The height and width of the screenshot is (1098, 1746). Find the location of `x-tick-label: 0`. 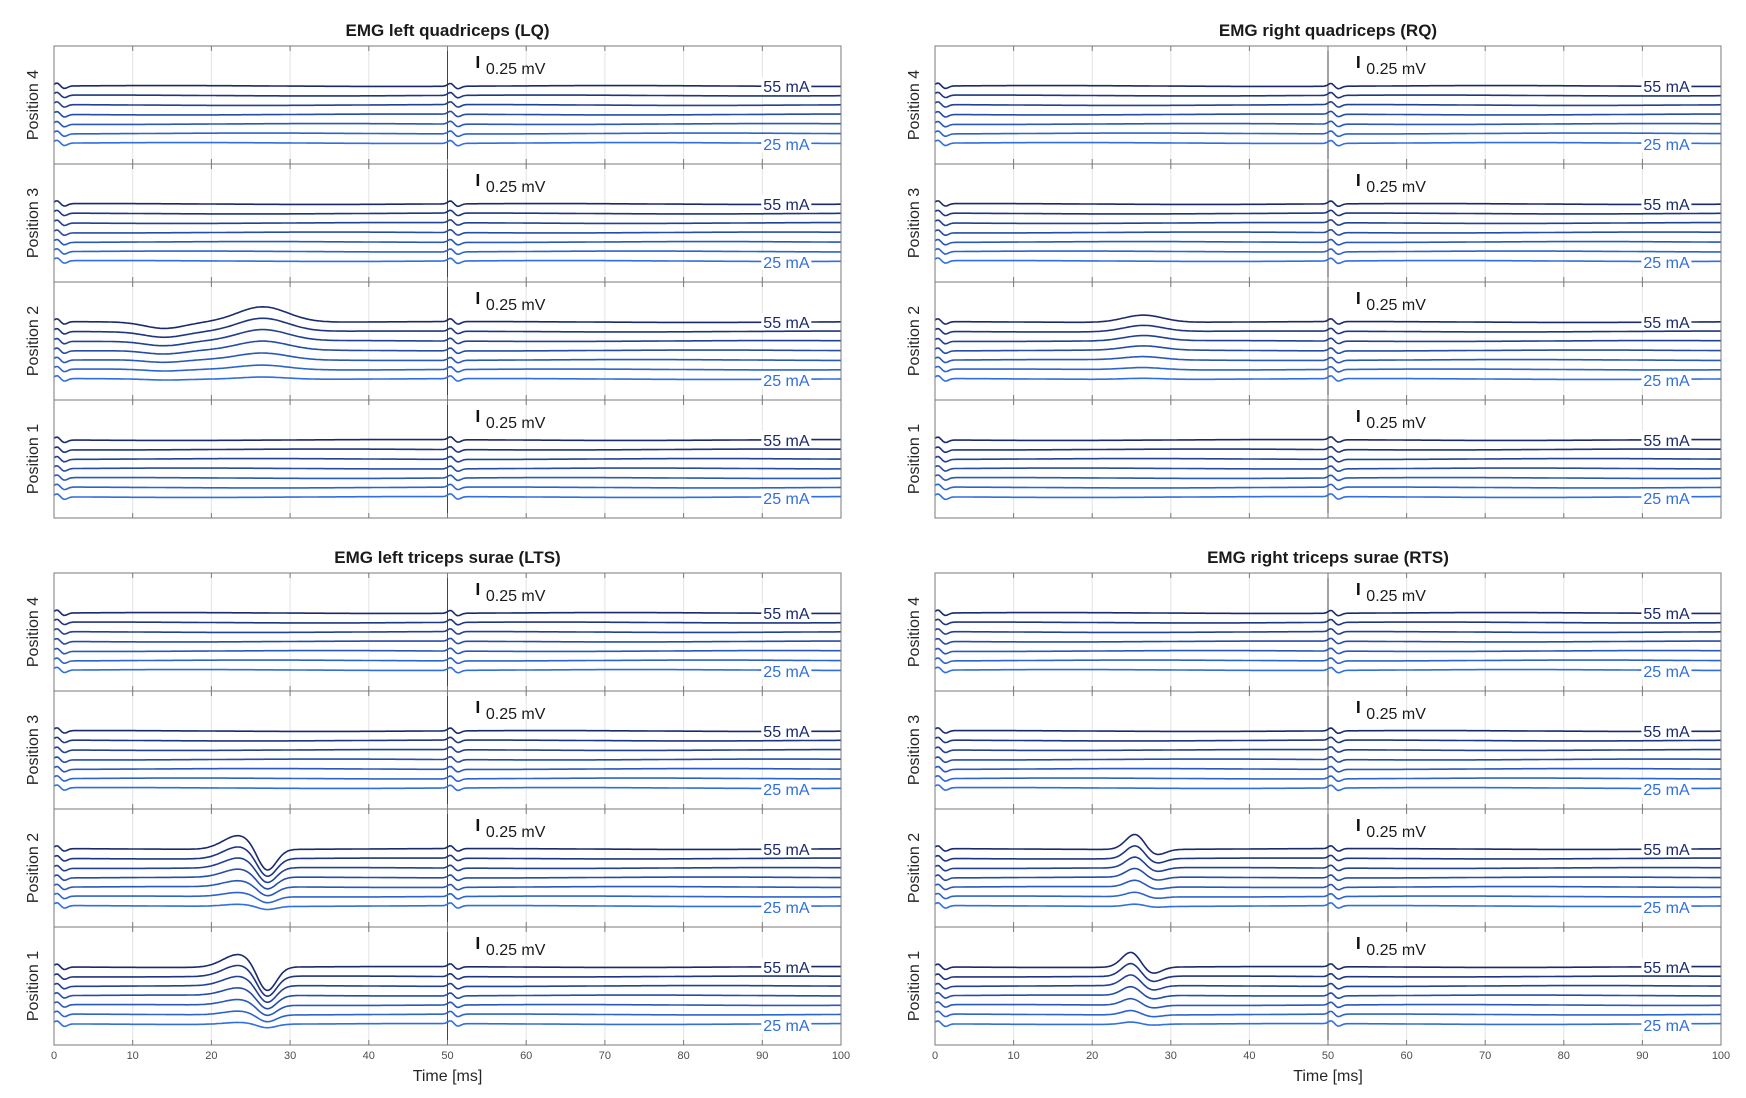

x-tick-label: 0 is located at coordinates (54, 1056).